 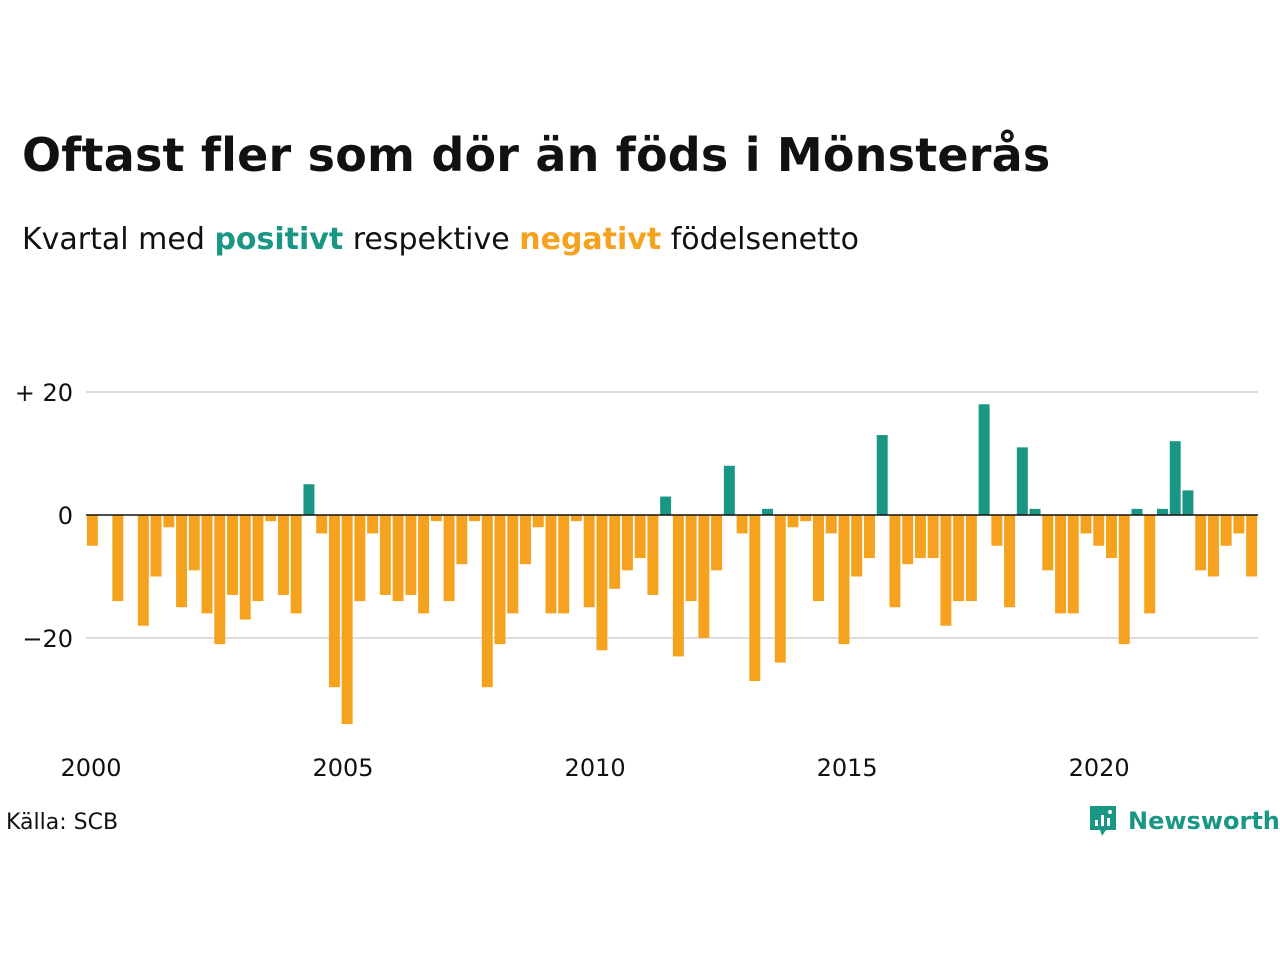 I want to click on x-tick-label: 2005, so click(x=343, y=768).